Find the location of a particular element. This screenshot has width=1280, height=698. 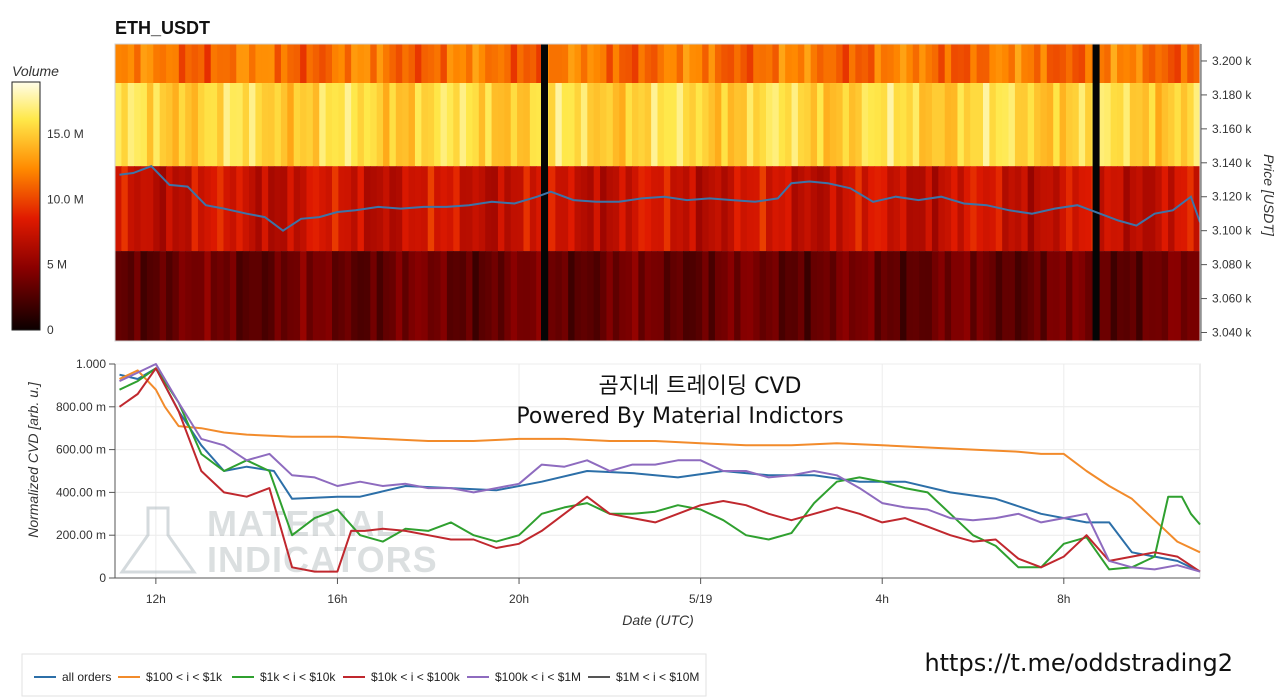

legend-item-label: $1k < i < $10k is located at coordinates (298, 677).